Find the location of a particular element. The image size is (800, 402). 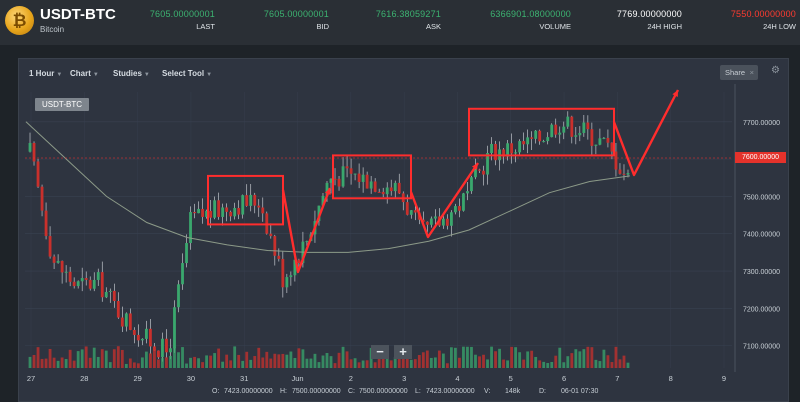

ohlc-open-label: O: is located at coordinates (216, 391).